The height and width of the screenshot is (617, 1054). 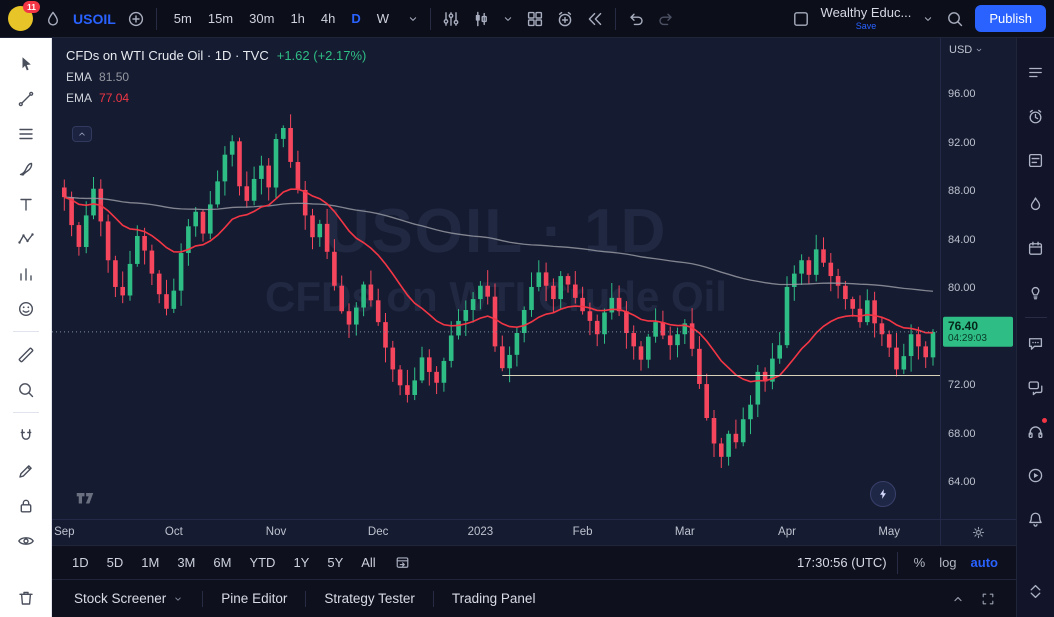 I want to click on hotlists-panel, so click(x=1035, y=204).